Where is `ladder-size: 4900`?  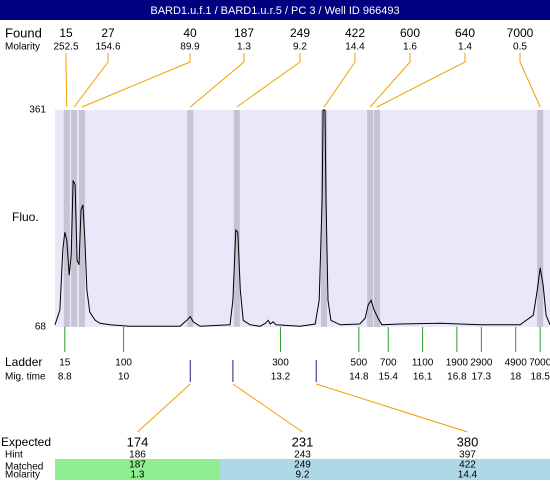
ladder-size: 4900 is located at coordinates (516, 363).